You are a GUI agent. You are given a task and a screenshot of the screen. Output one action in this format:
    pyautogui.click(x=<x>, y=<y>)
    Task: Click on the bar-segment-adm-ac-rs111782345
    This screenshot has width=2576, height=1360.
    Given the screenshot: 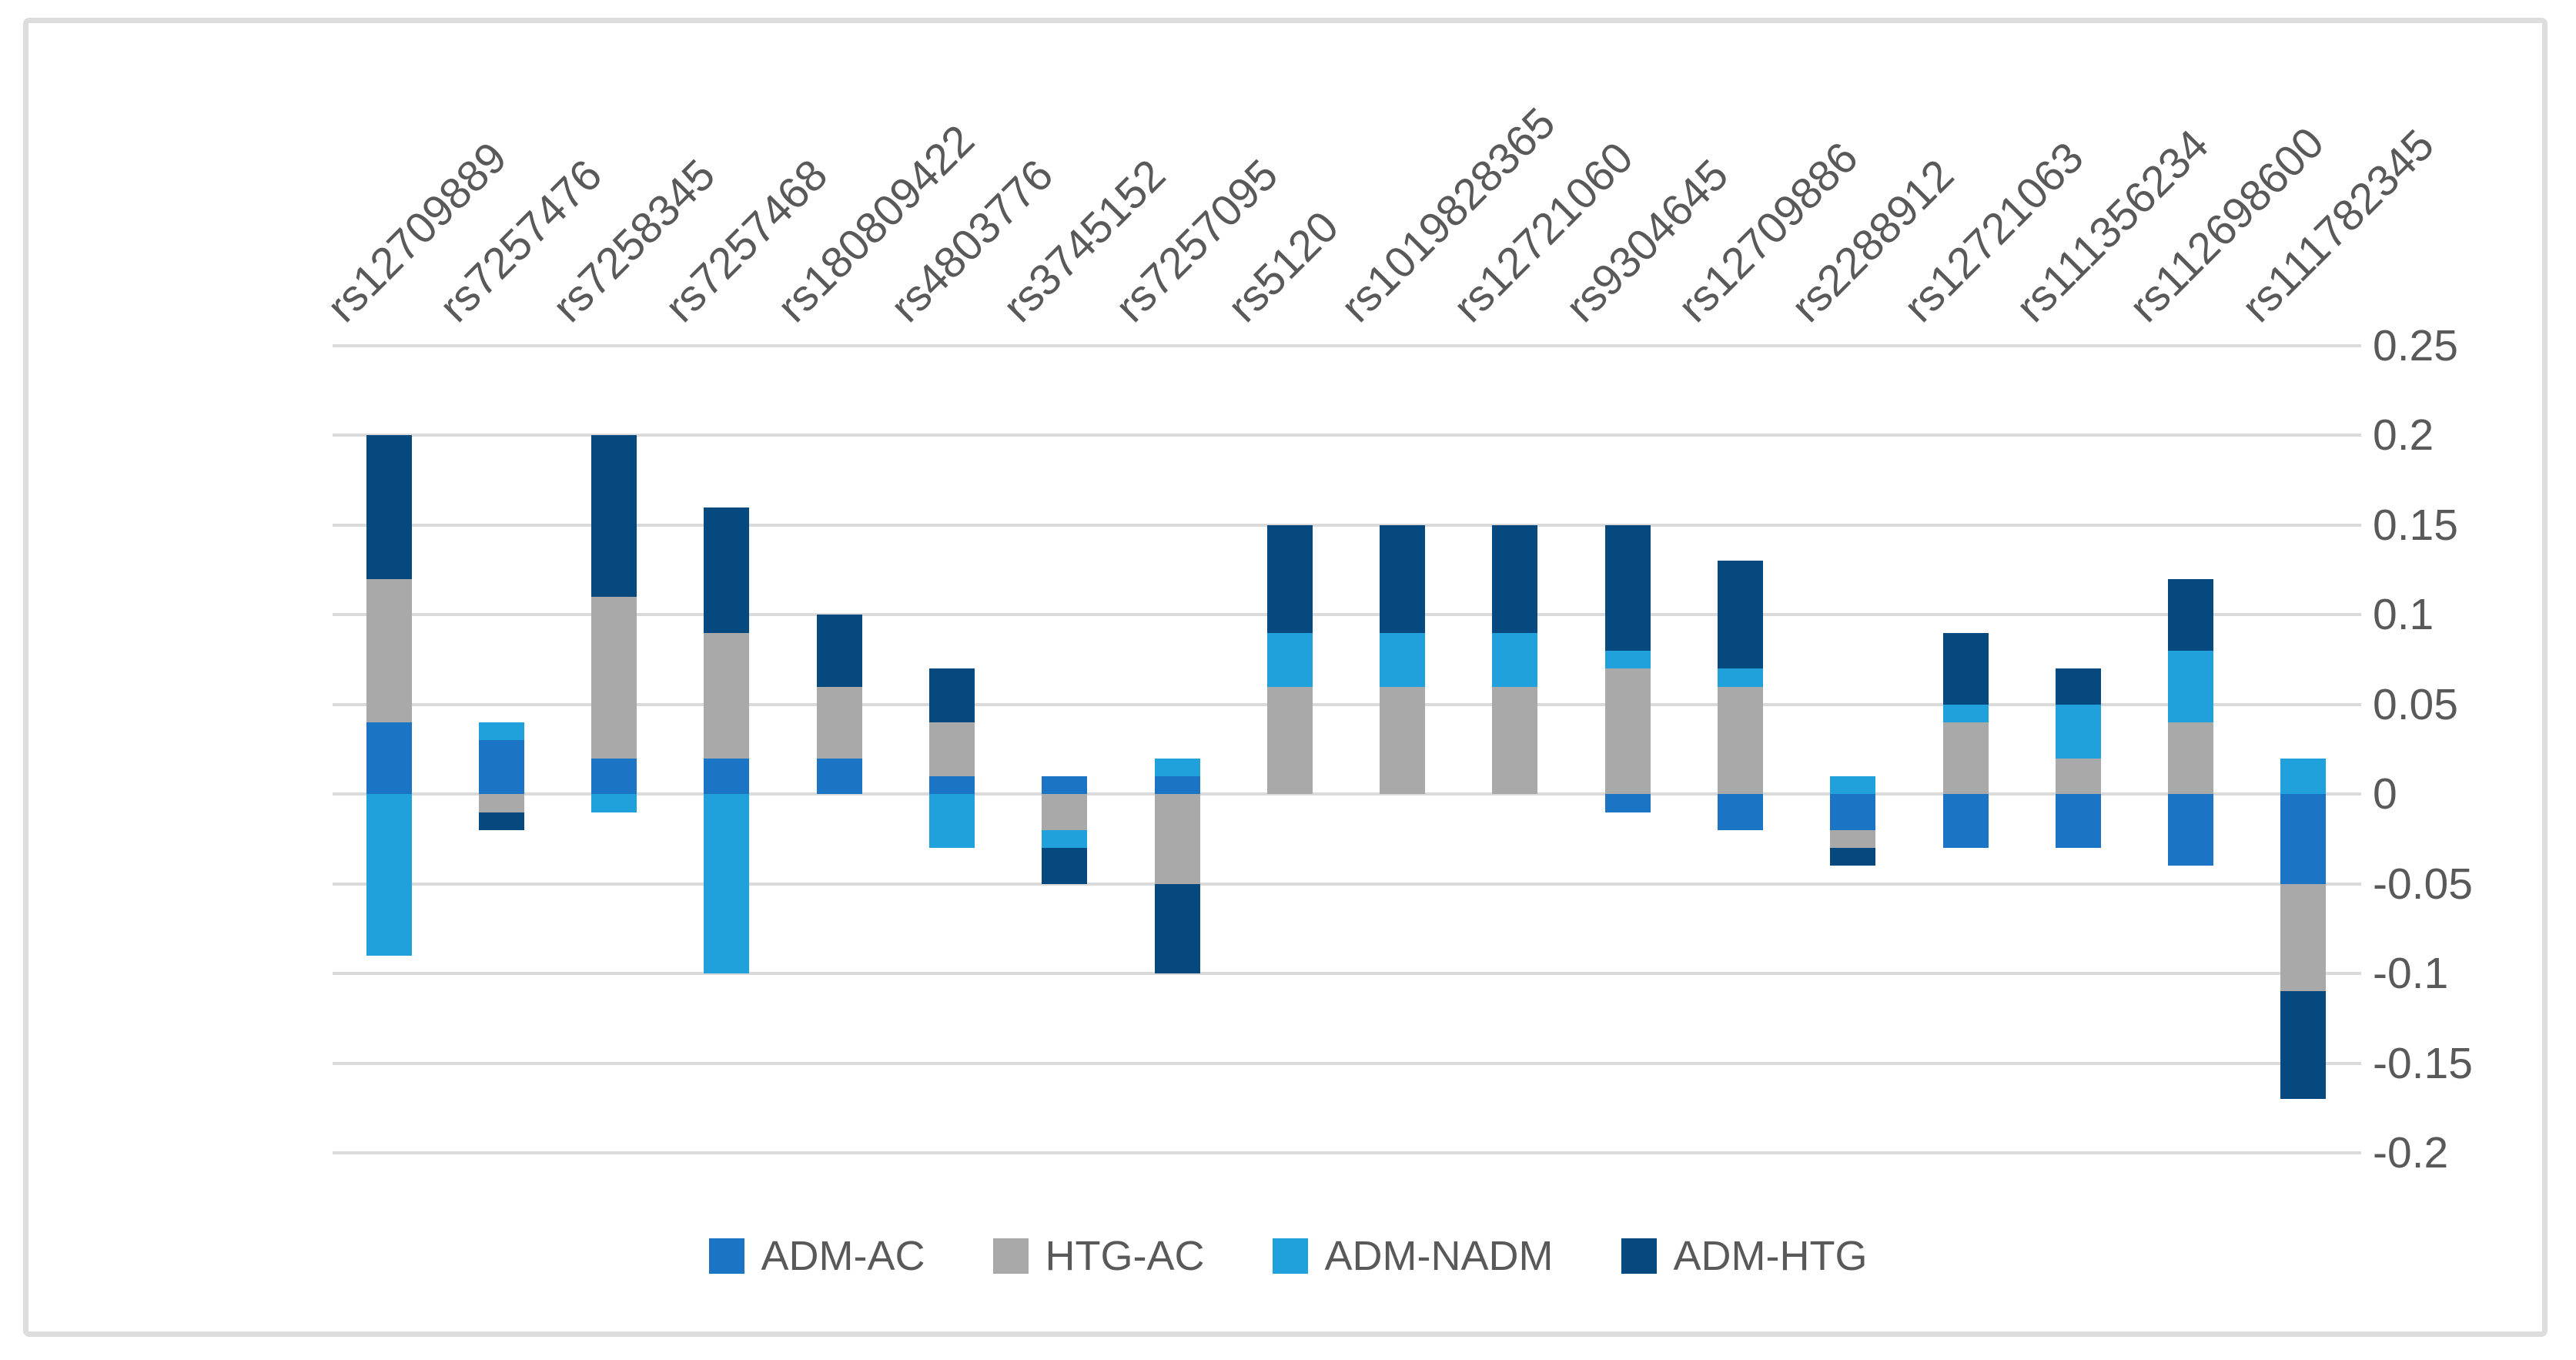 What is the action you would take?
    pyautogui.click(x=2303, y=839)
    